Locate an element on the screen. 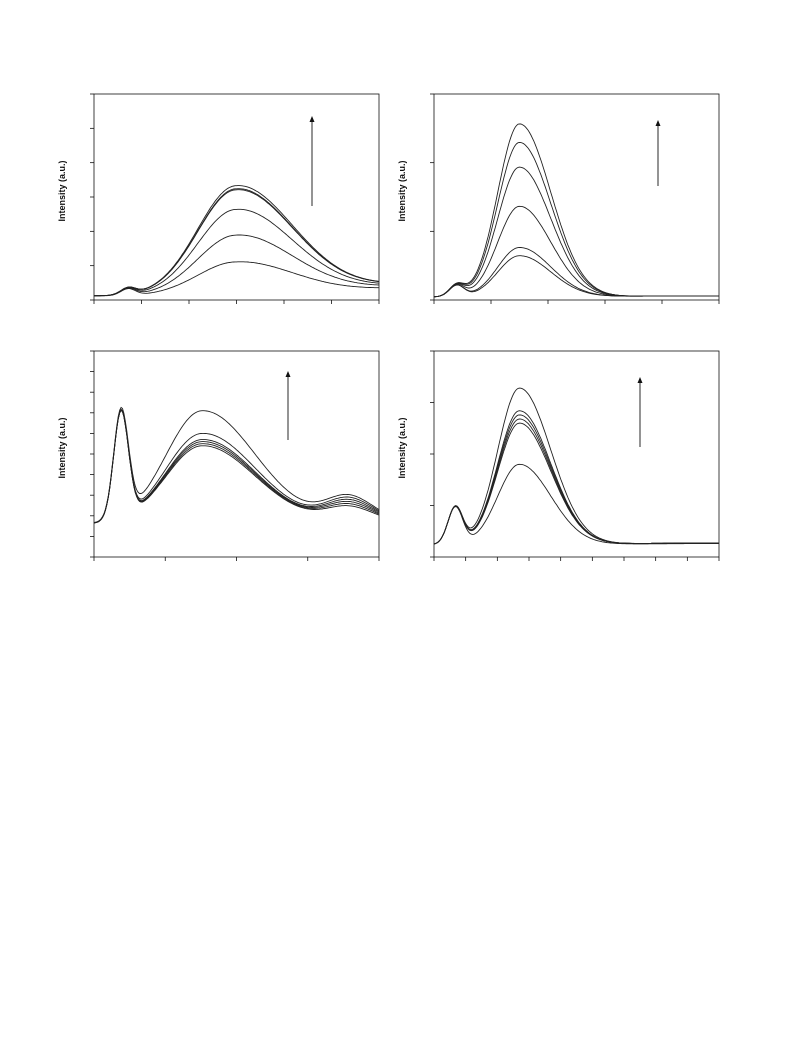  chart-svg-b is located at coordinates (575, 198).